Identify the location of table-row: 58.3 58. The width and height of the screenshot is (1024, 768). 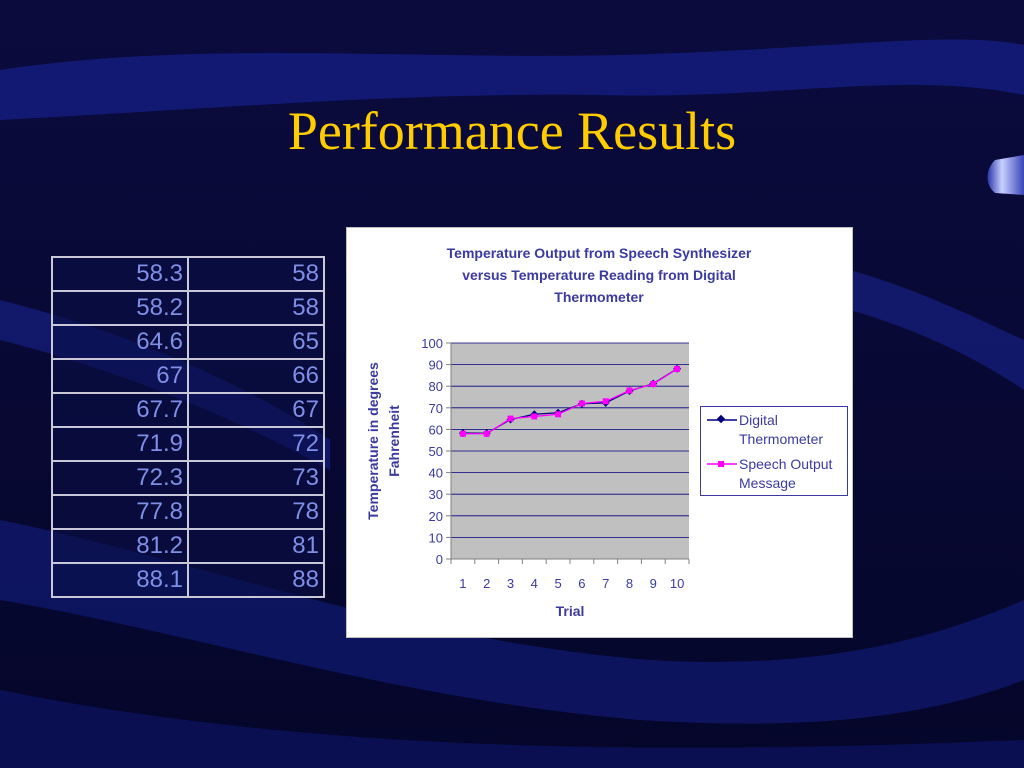
(188, 274).